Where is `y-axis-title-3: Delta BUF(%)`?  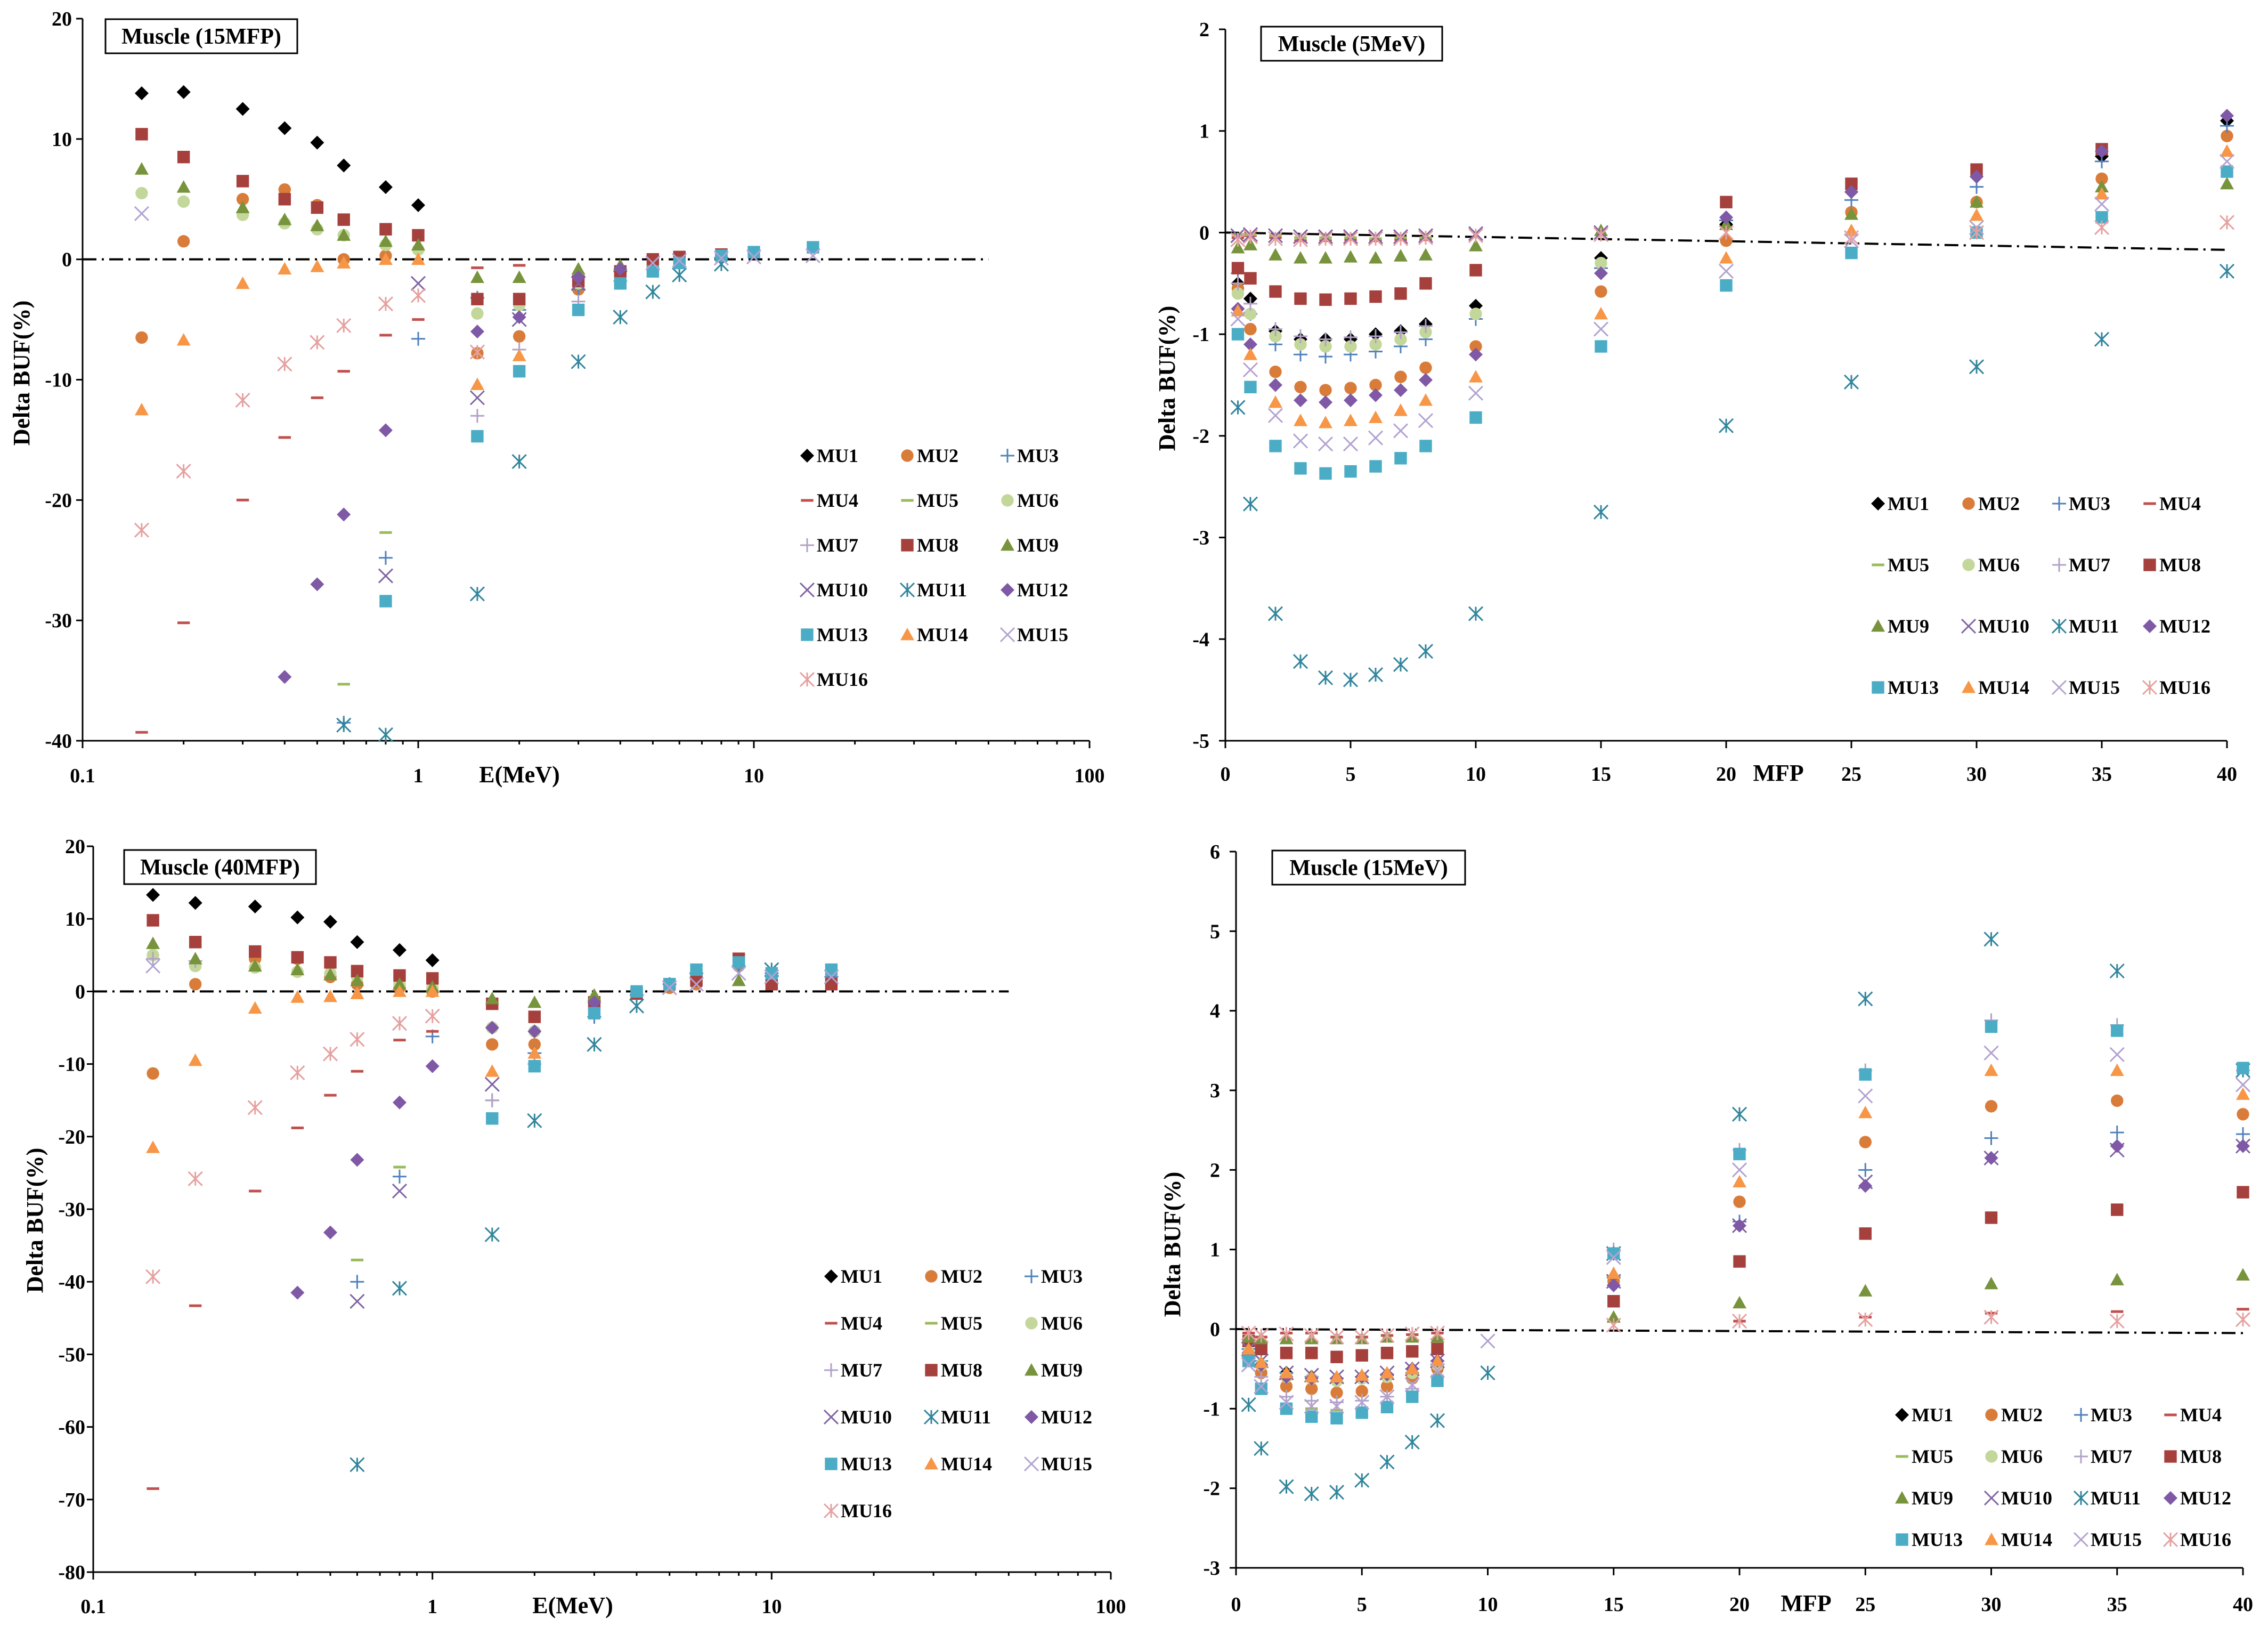
y-axis-title-3: Delta BUF(%) is located at coordinates (35, 1220).